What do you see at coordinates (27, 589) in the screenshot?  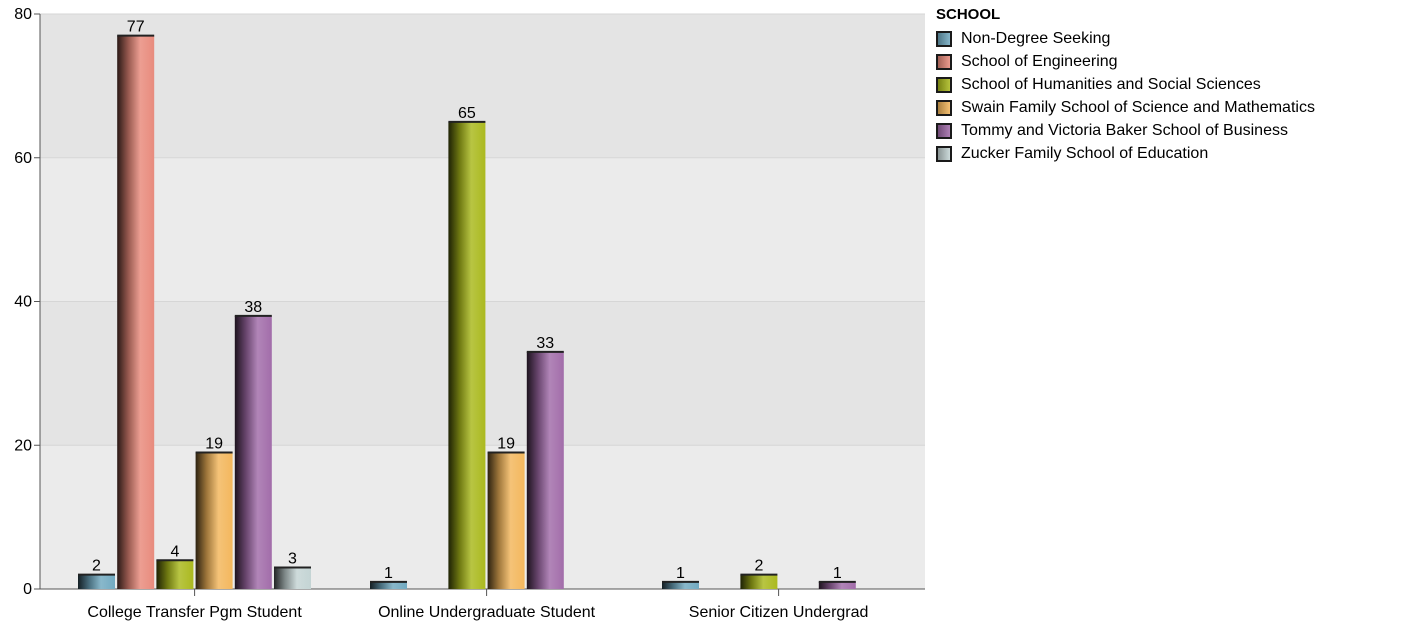 I see `y-tick-label: 0` at bounding box center [27, 589].